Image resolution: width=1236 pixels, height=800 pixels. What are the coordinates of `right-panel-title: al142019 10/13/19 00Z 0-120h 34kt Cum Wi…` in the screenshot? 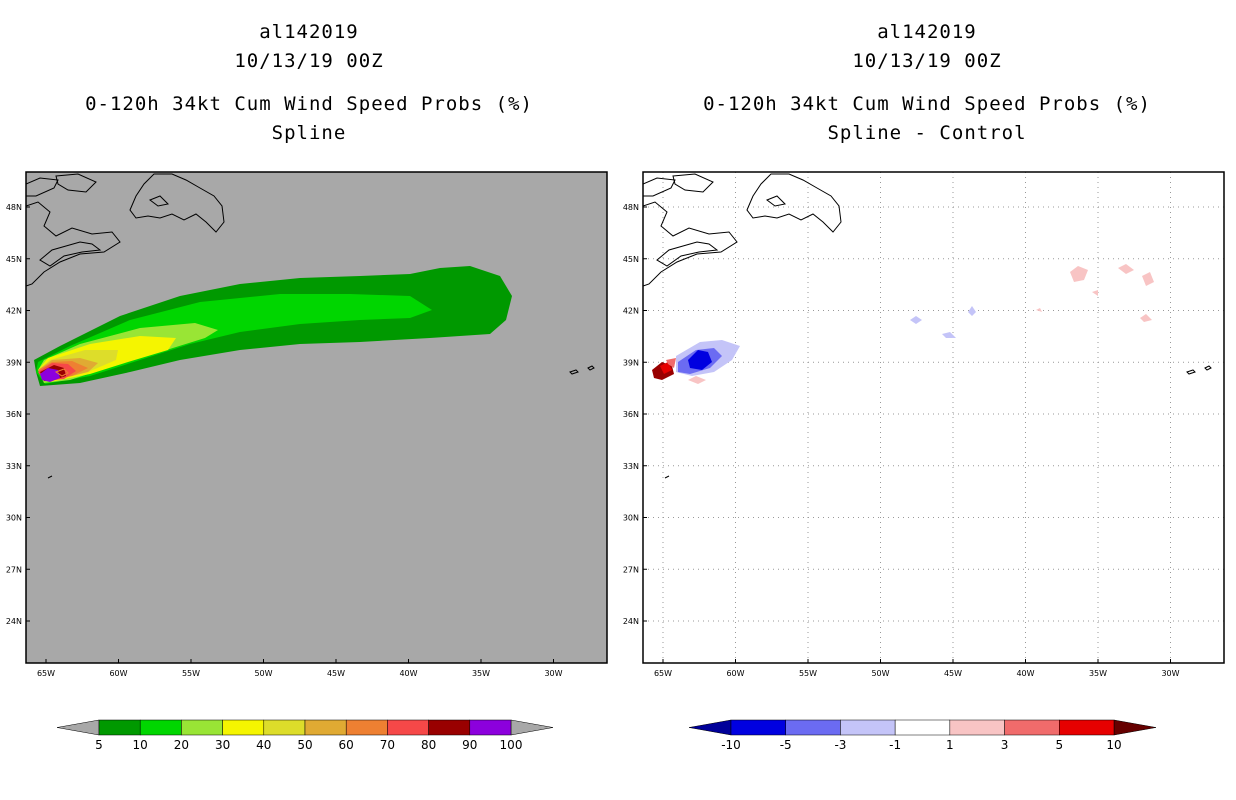 It's located at (927, 83).